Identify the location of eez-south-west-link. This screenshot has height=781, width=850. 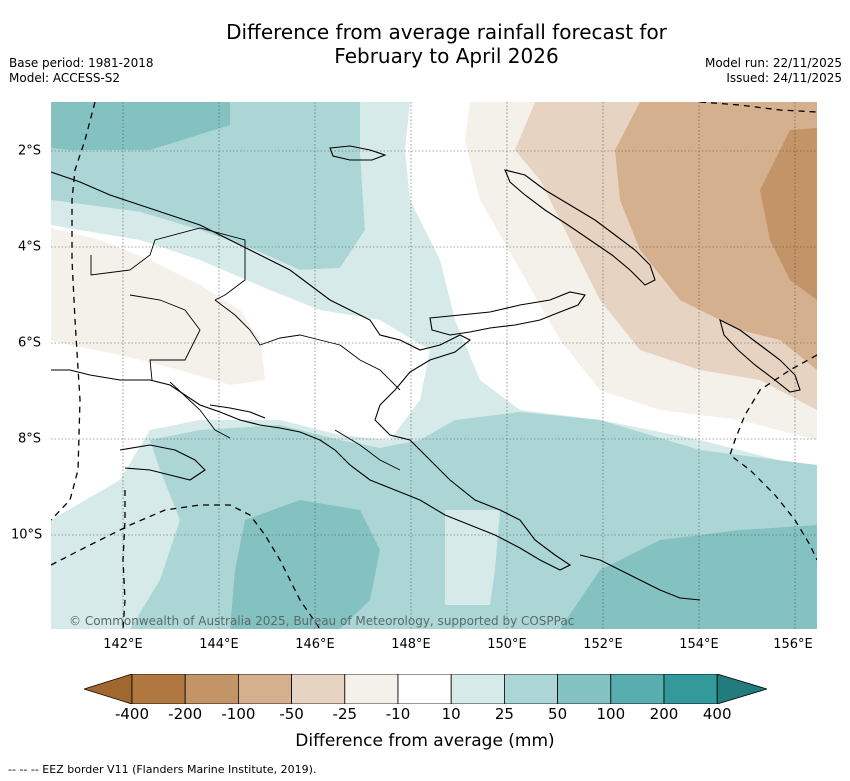
(124, 559).